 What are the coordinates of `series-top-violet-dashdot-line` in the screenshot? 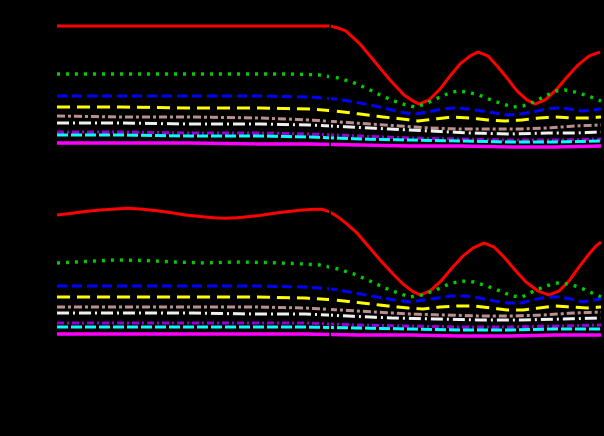 It's located at (329, 136).